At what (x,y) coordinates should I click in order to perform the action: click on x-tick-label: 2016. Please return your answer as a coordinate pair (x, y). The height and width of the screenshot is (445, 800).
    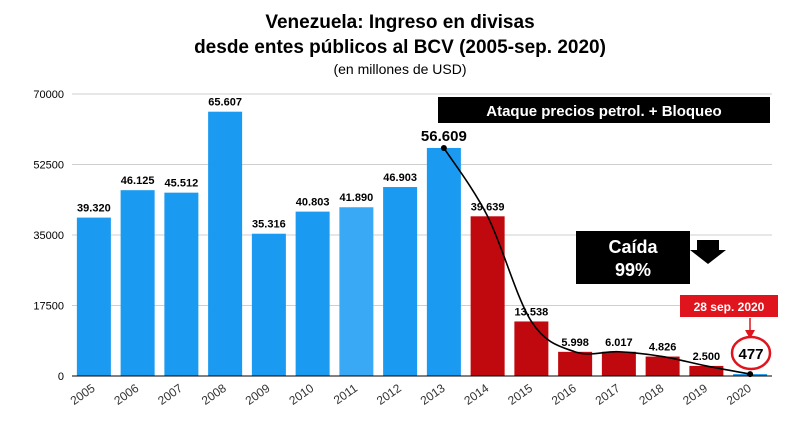
    Looking at the image, I should click on (564, 394).